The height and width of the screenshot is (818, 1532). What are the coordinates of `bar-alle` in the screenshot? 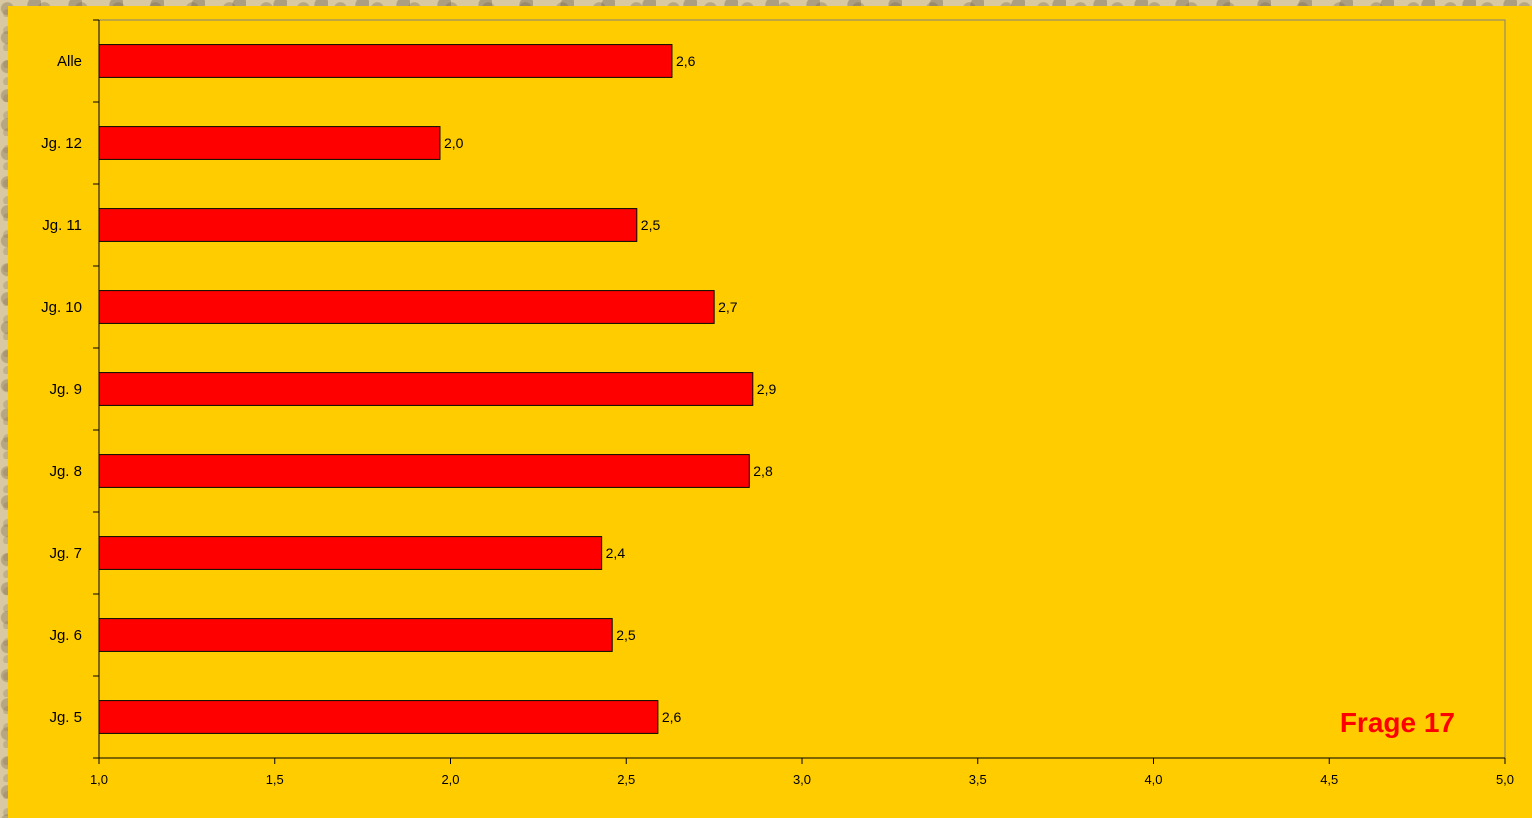 It's located at (385, 61).